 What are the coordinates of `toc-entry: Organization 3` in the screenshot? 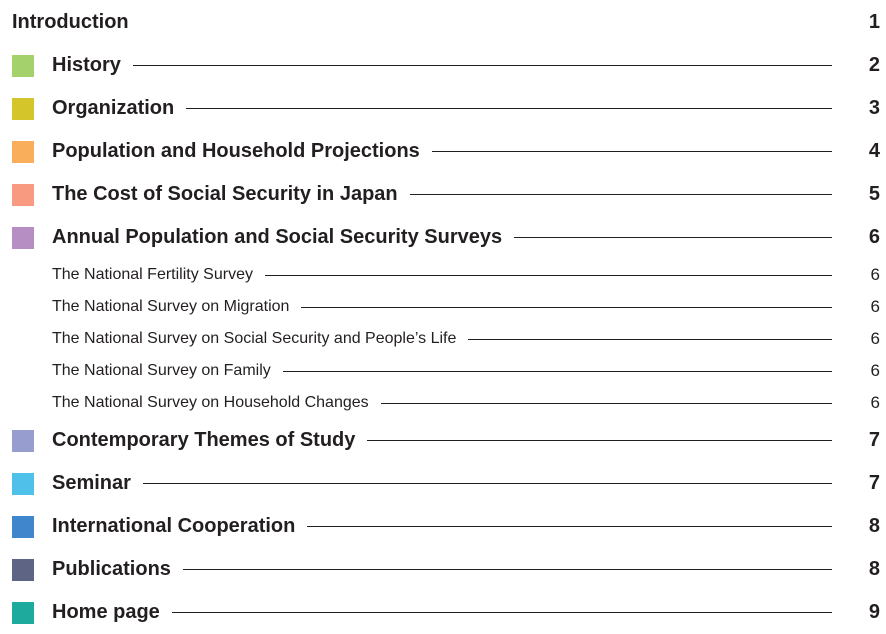 It's located at (440, 108).